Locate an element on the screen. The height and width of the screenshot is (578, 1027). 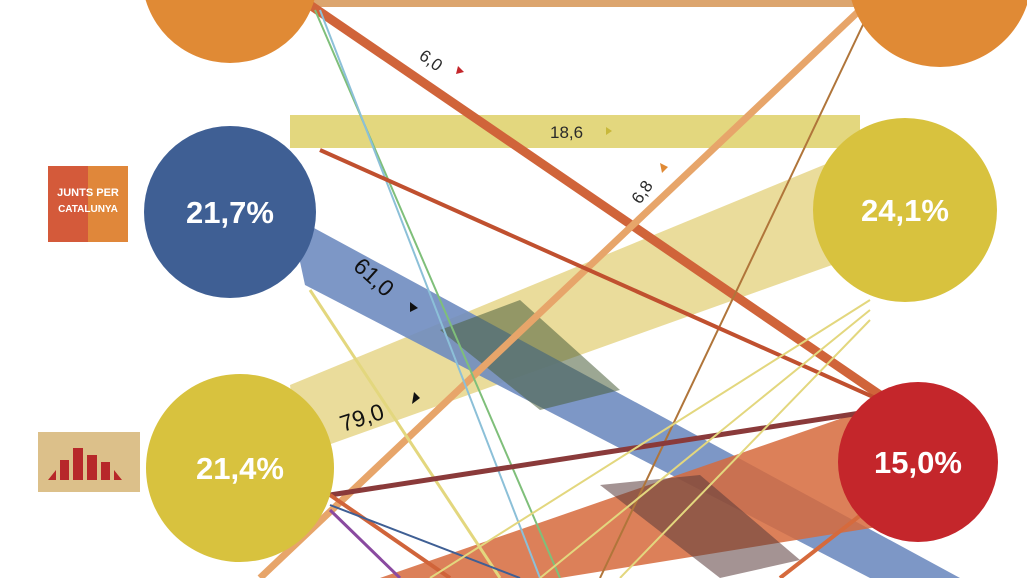
share-junts: 21,7% is located at coordinates (230, 212).